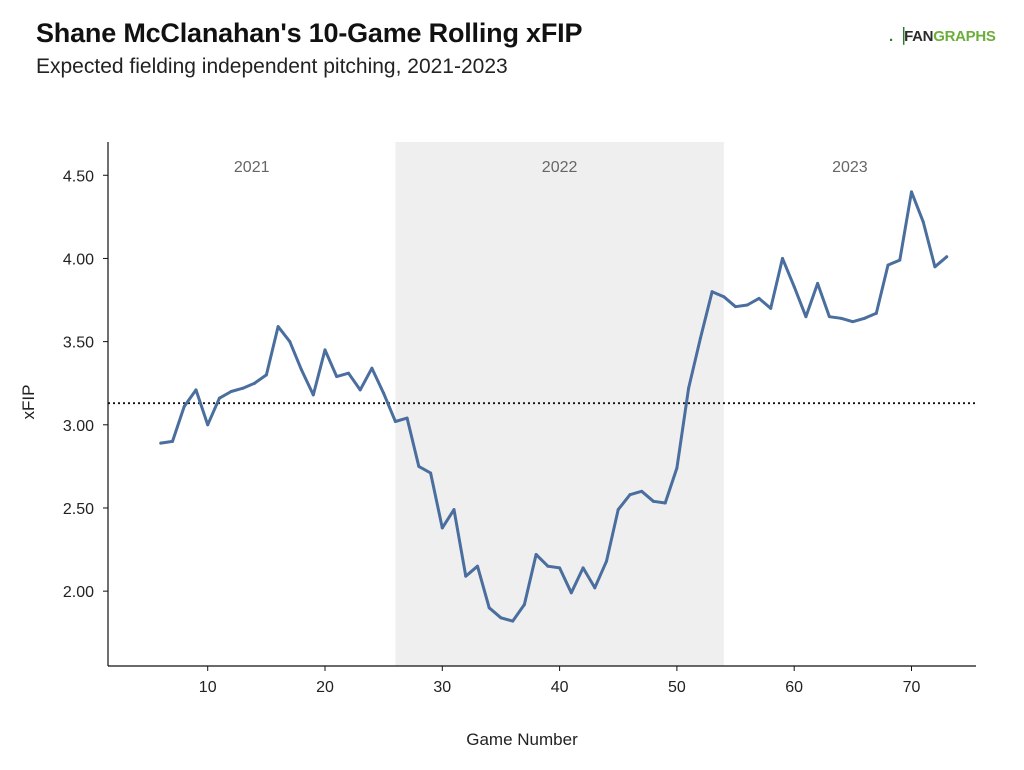 Image resolution: width=1024 pixels, height=770 pixels. What do you see at coordinates (442, 687) in the screenshot?
I see `x-tick-label: 30` at bounding box center [442, 687].